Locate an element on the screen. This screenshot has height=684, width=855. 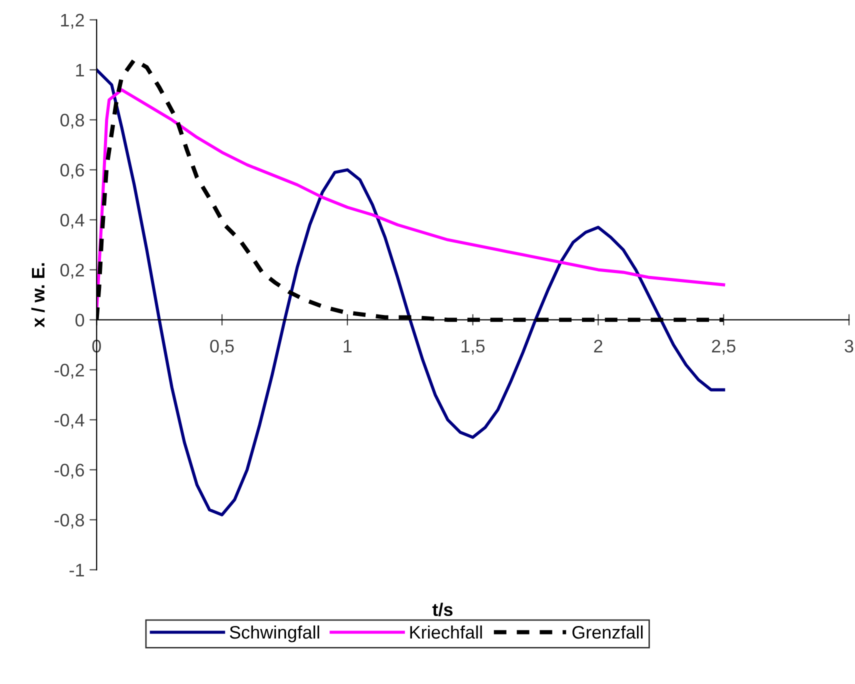
x-axis-title: t/s is located at coordinates (442, 609).